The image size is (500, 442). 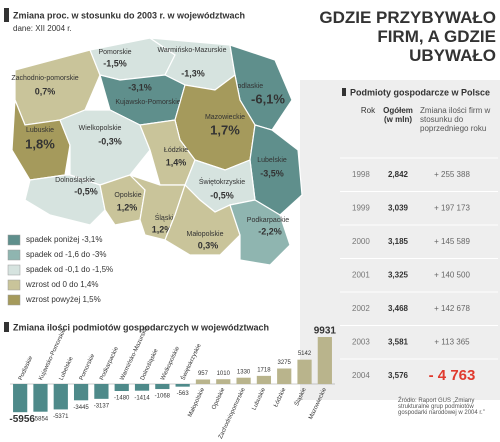 What do you see at coordinates (398, 342) in the screenshot?
I see `total: 3,581` at bounding box center [398, 342].